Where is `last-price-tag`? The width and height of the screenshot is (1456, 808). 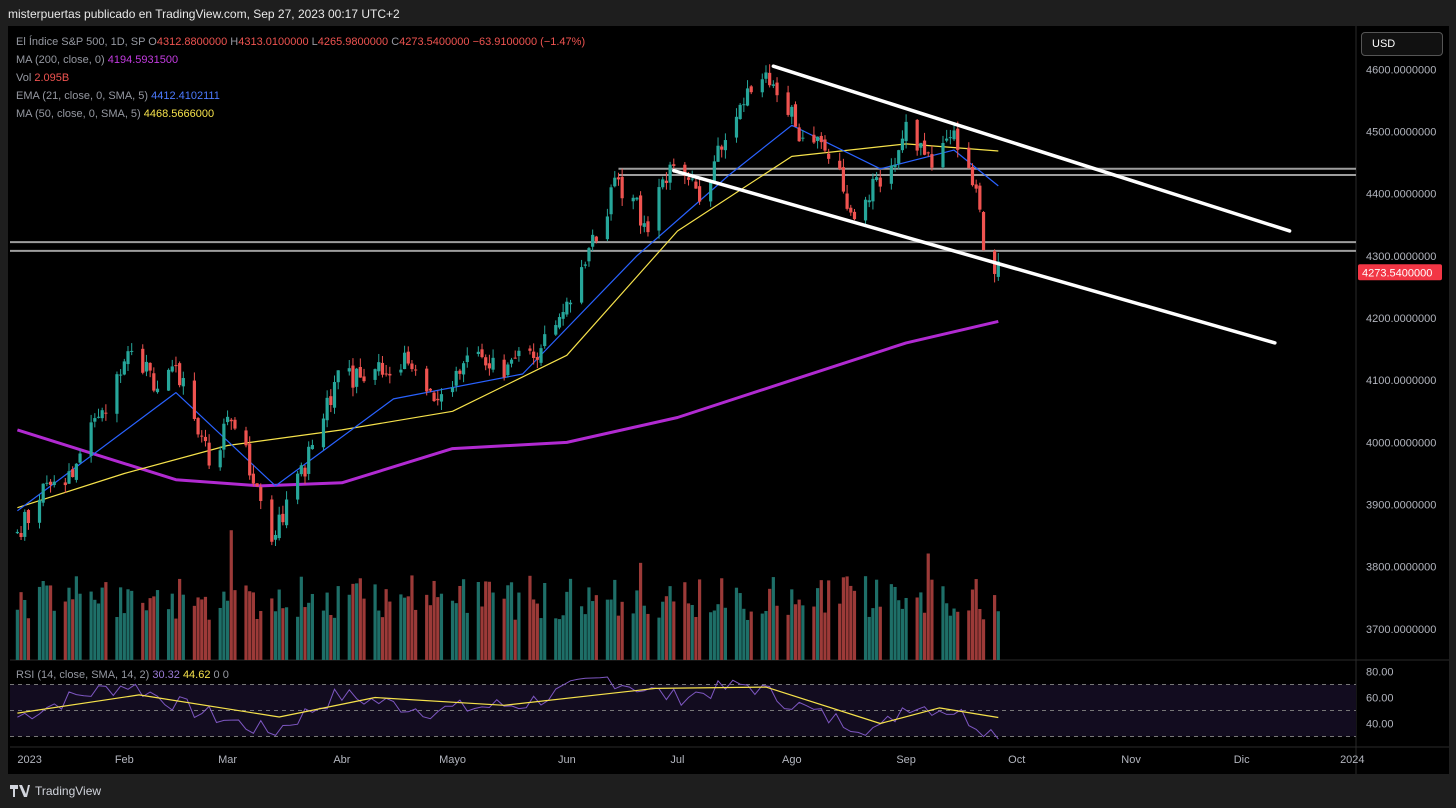 last-price-tag is located at coordinates (1400, 272).